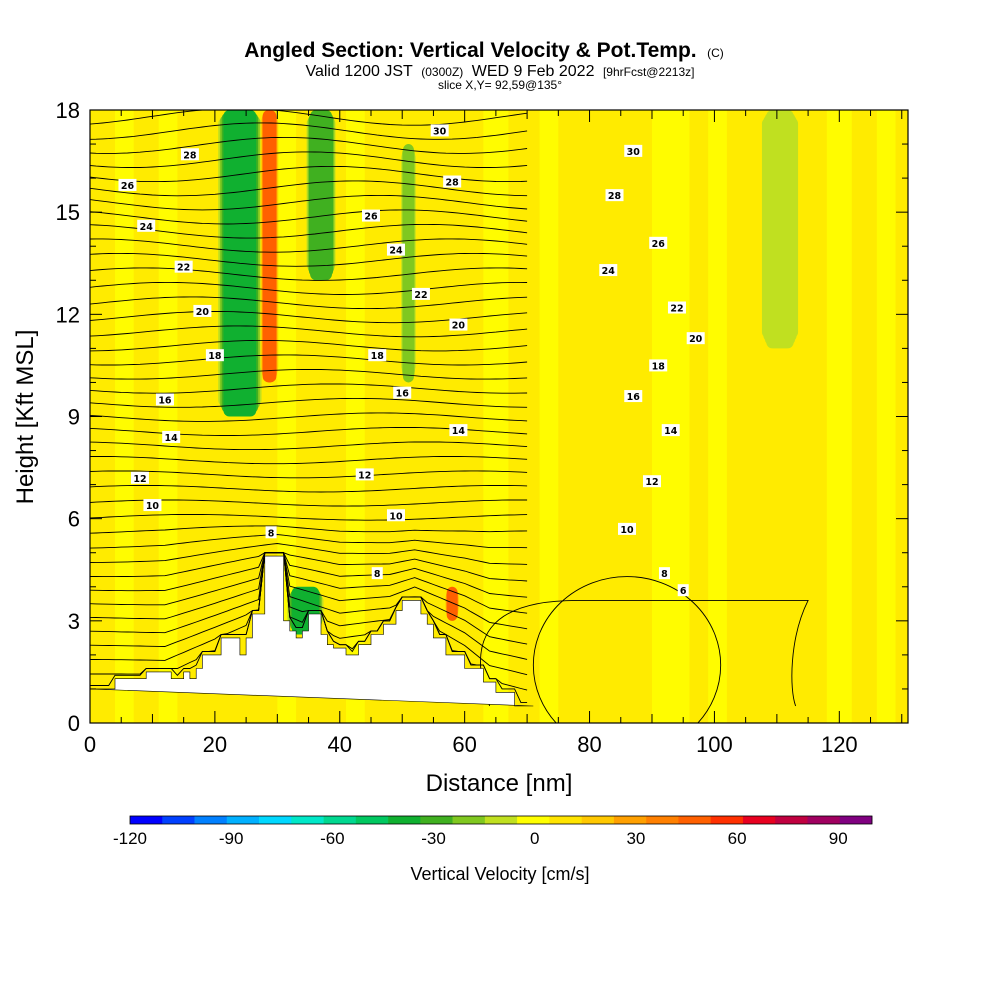 Image resolution: width=1000 pixels, height=1000 pixels. I want to click on theta-label-text: 26, so click(371, 217).